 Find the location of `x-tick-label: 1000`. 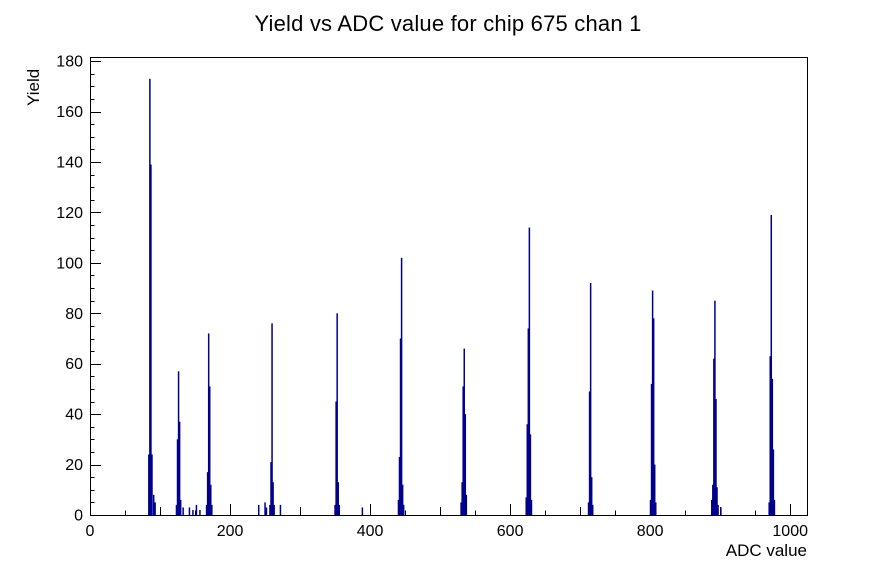

x-tick-label: 1000 is located at coordinates (790, 531).